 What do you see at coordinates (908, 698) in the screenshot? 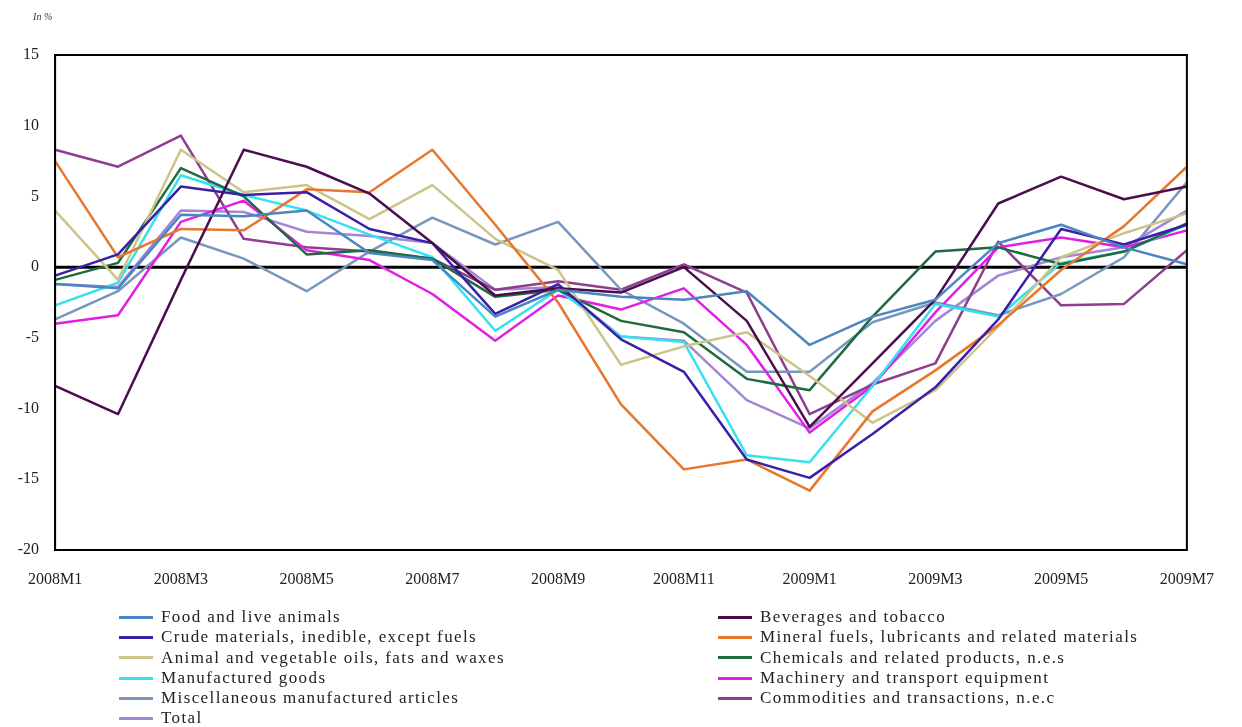
I see `legend-label: Commodities and transactions, n.e.c` at bounding box center [908, 698].